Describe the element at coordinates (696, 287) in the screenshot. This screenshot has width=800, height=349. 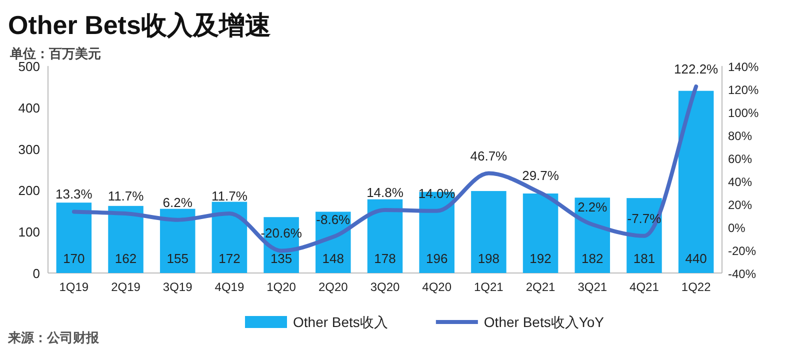
I see `x-tick-label: 1Q22` at that location.